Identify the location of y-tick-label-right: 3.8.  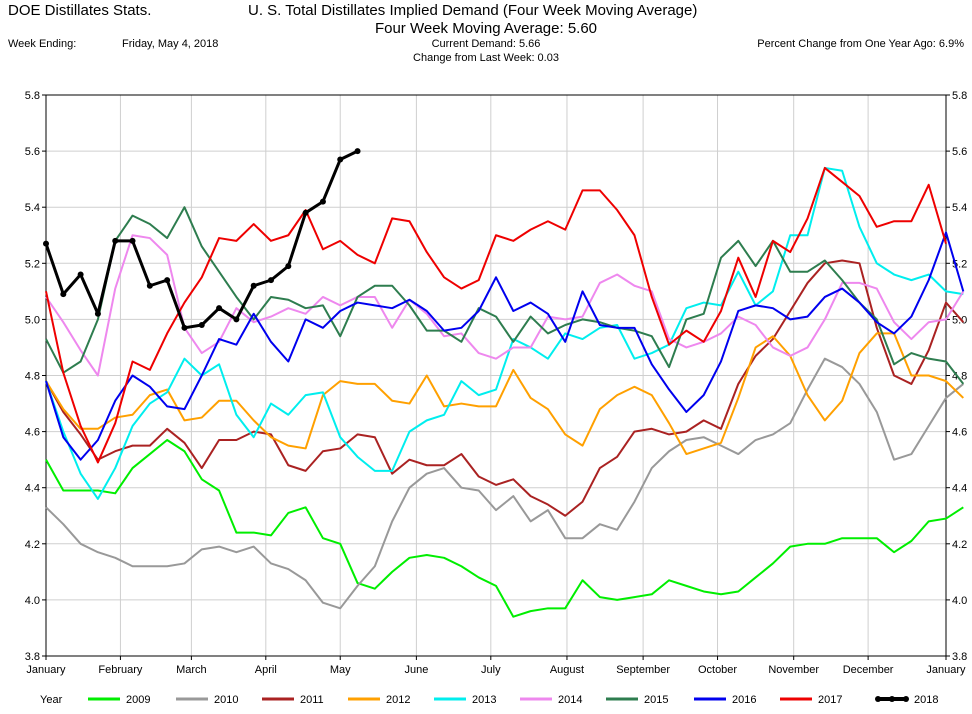
(959, 657).